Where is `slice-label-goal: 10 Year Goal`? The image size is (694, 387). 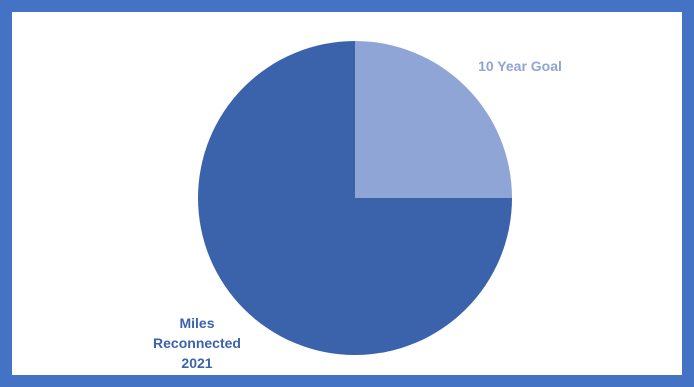 slice-label-goal: 10 Year Goal is located at coordinates (520, 66).